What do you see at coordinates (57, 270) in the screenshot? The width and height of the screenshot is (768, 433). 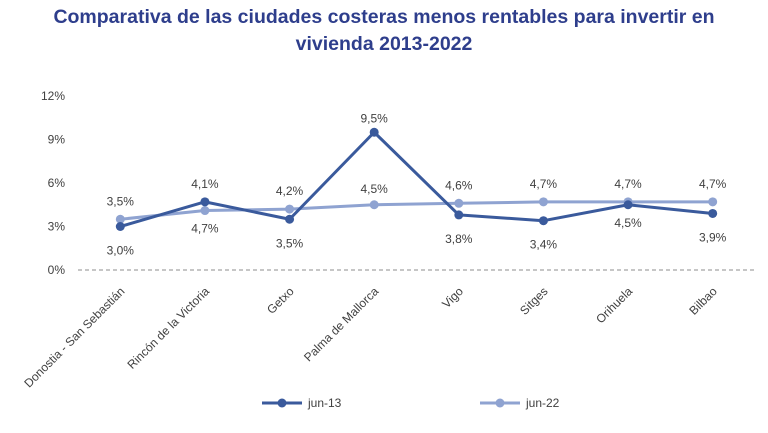 I see `y-tick-label: 0%` at bounding box center [57, 270].